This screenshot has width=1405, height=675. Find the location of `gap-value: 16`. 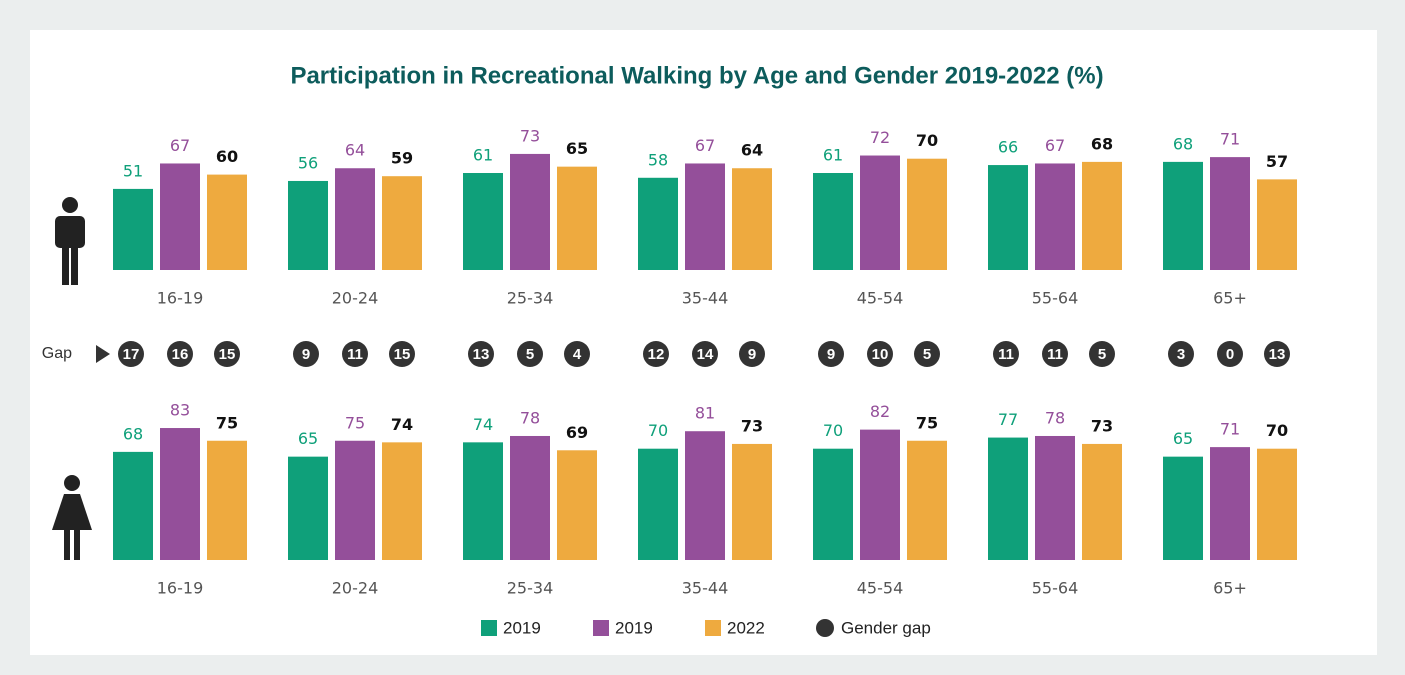

gap-value: 16 is located at coordinates (180, 354).